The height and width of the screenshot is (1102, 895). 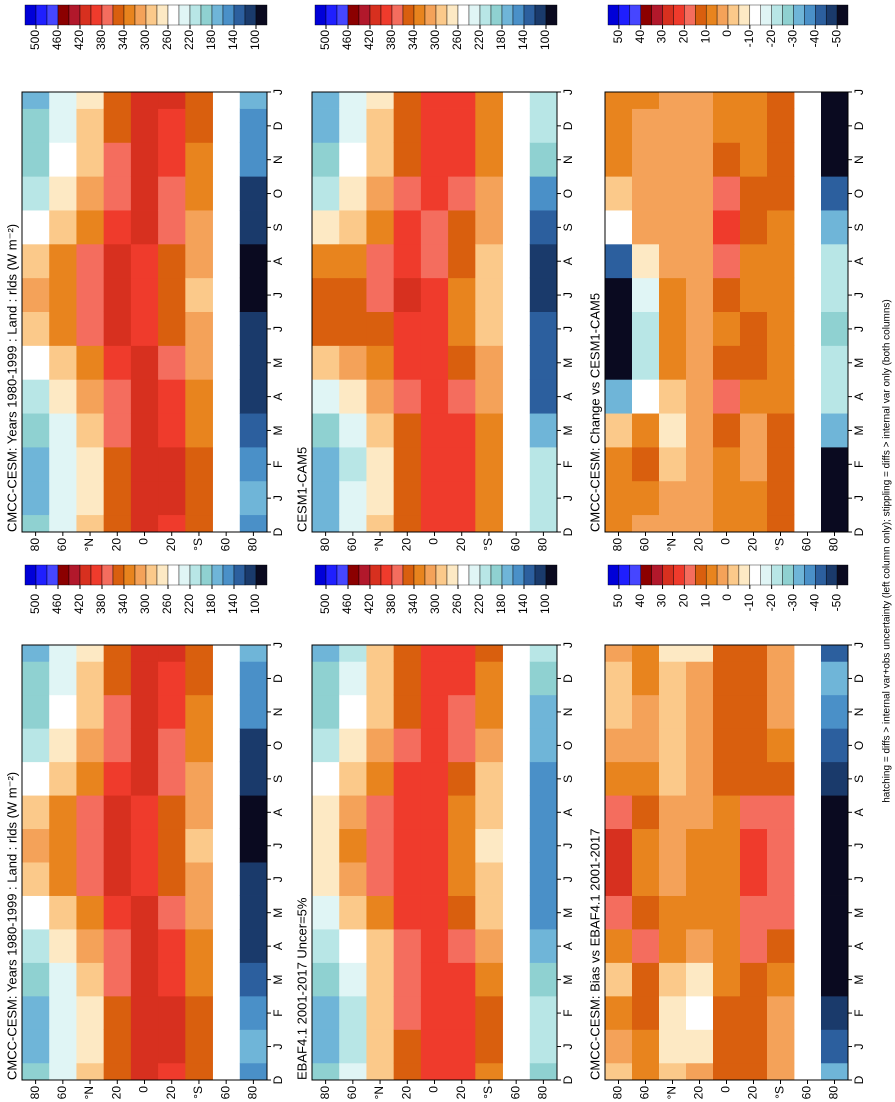 I want to click on colorbar-label: 300, so click(x=435, y=40).